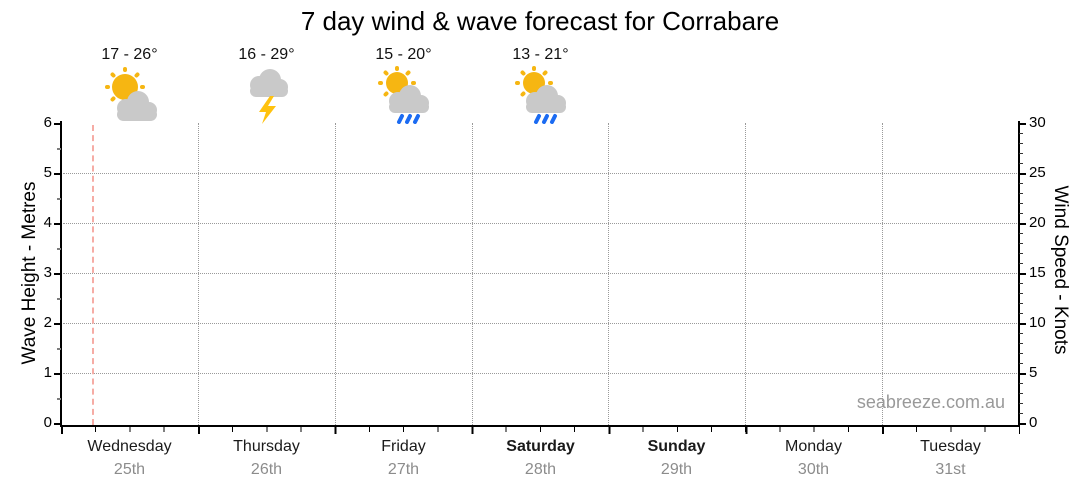 The image size is (1080, 490). Describe the element at coordinates (61, 274) in the screenshot. I see `left-axis-line` at that location.